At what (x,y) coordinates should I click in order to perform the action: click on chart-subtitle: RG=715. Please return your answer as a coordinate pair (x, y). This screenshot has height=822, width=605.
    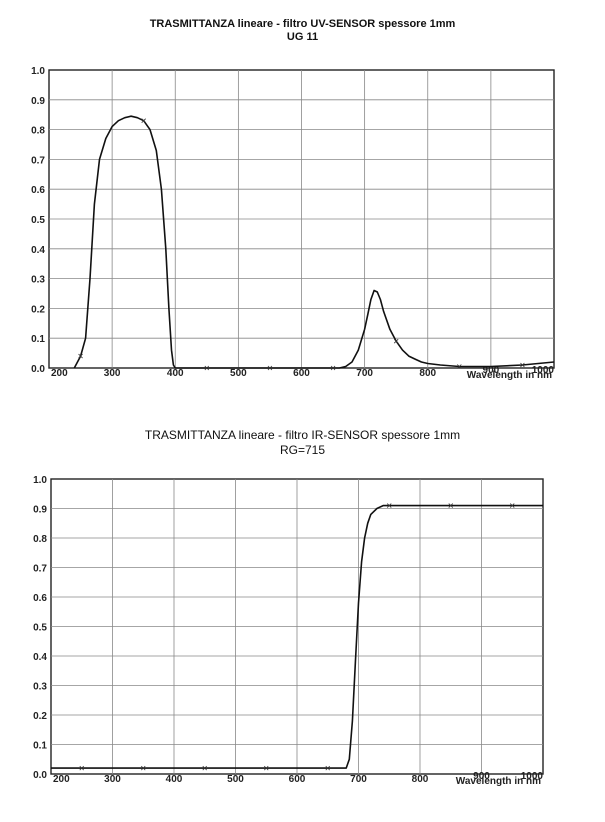
    Looking at the image, I should click on (302, 450).